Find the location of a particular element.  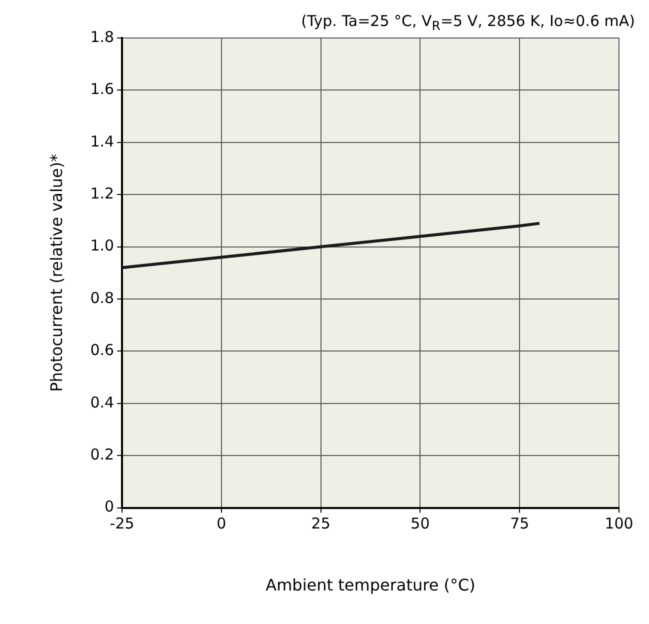

y-tick-label: 1.6 is located at coordinates (102, 89).